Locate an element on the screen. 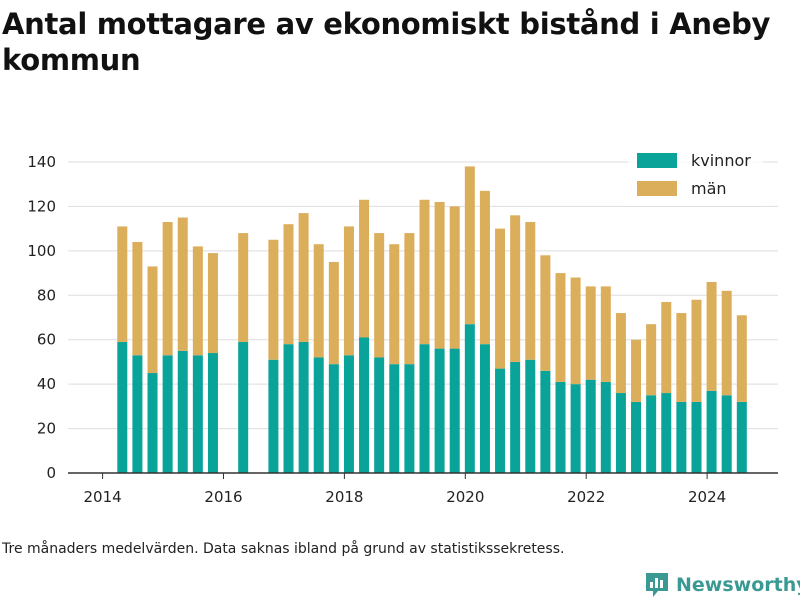  x-tick-label: 2014 is located at coordinates (103, 497).